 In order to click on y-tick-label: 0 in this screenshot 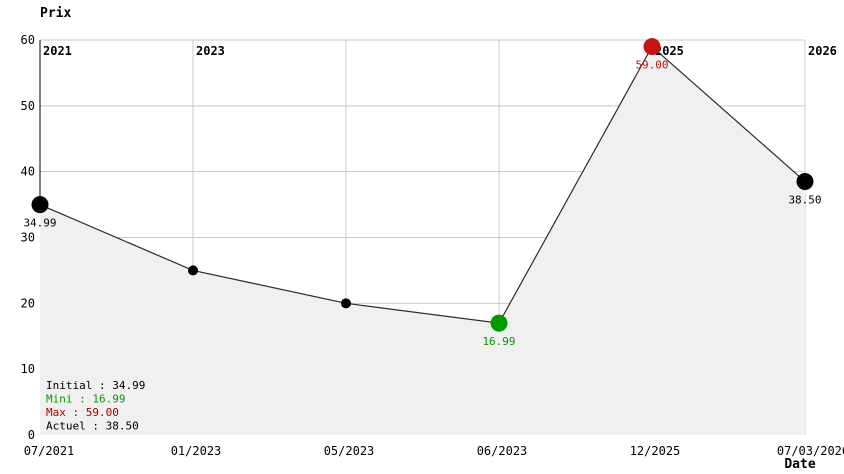, I will do `click(31, 435)`.